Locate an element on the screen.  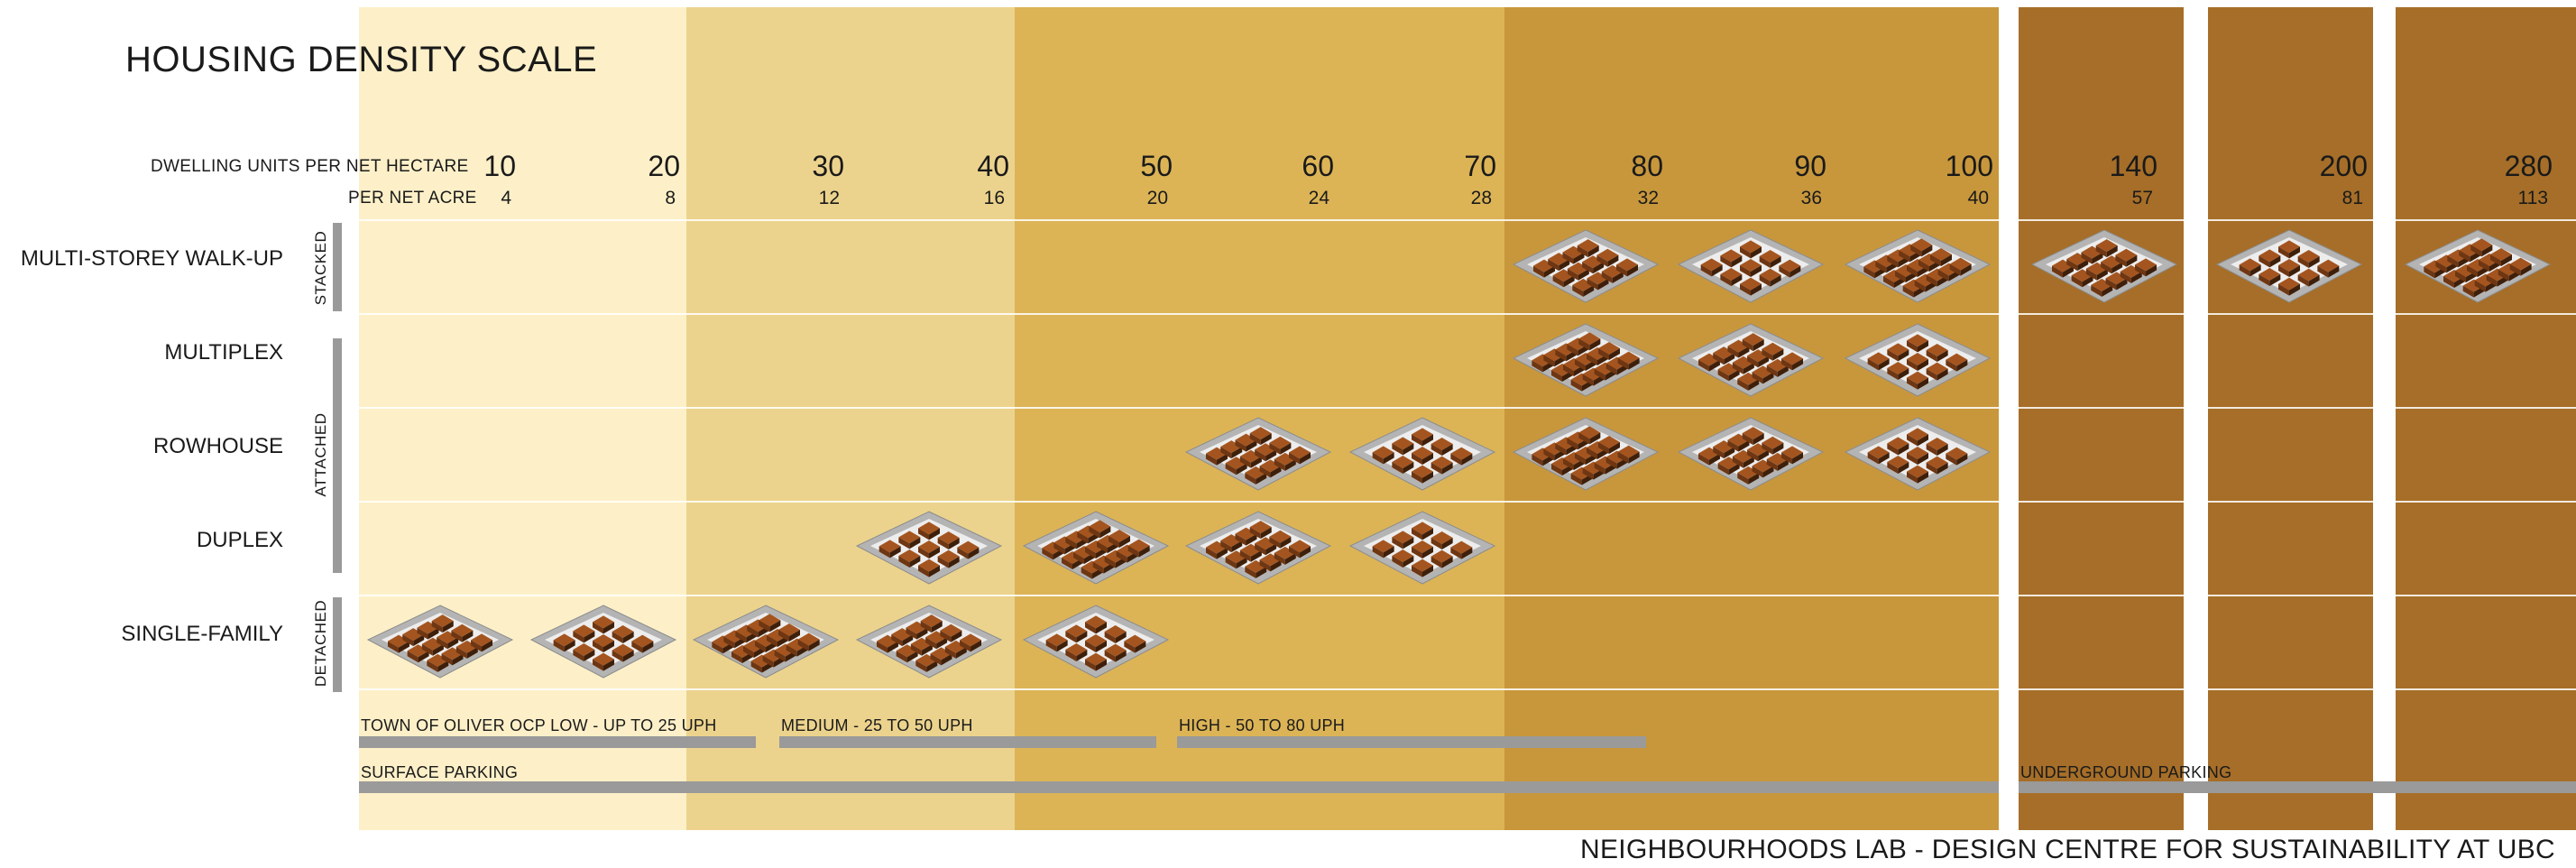
density-band-low-medium is located at coordinates (851, 419).